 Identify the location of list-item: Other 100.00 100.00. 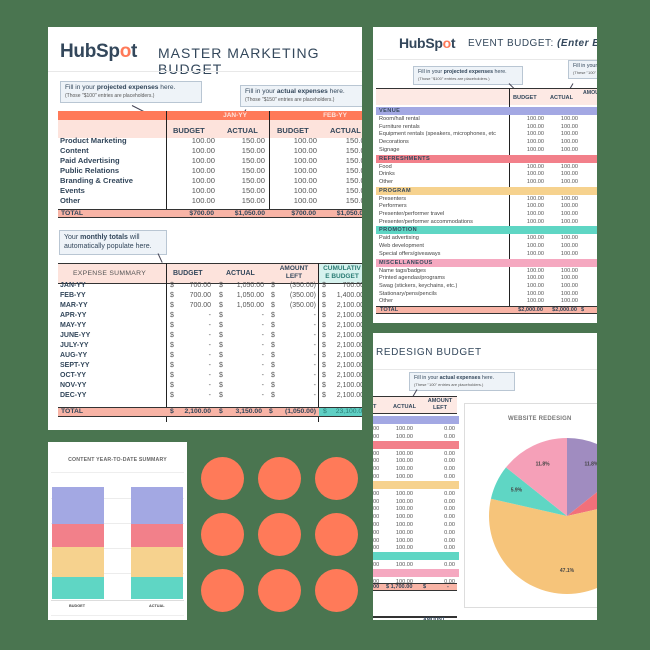
(486, 301).